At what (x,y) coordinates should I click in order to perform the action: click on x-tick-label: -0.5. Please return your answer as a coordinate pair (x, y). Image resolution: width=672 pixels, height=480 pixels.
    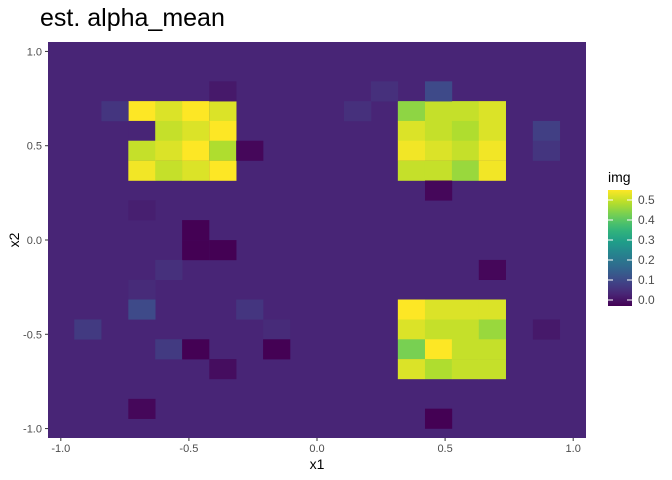
    Looking at the image, I should click on (188, 449).